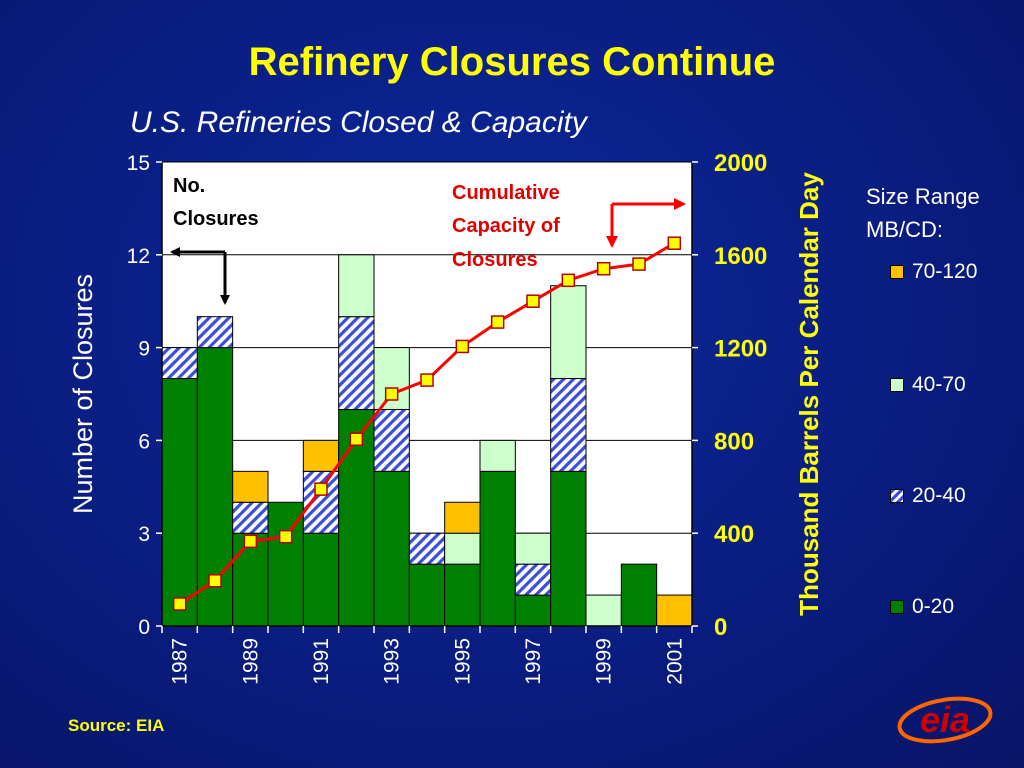 This screenshot has width=1024, height=768. I want to click on bar-segment-20-40-1991, so click(321, 502).